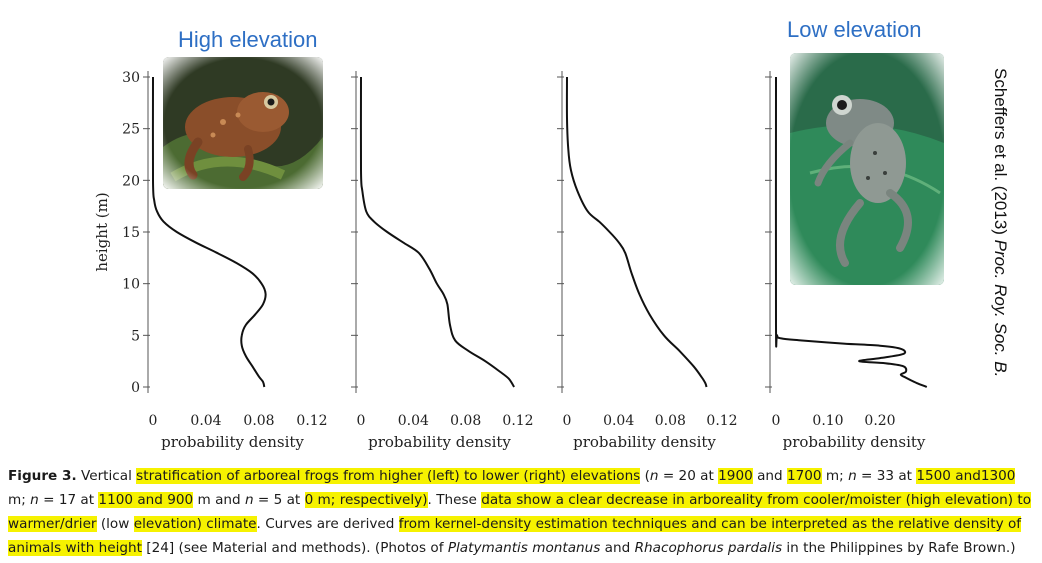 Image resolution: width=1042 pixels, height=563 pixels. What do you see at coordinates (279, 500) in the screenshot?
I see `caption-text: = 5 at` at bounding box center [279, 500].